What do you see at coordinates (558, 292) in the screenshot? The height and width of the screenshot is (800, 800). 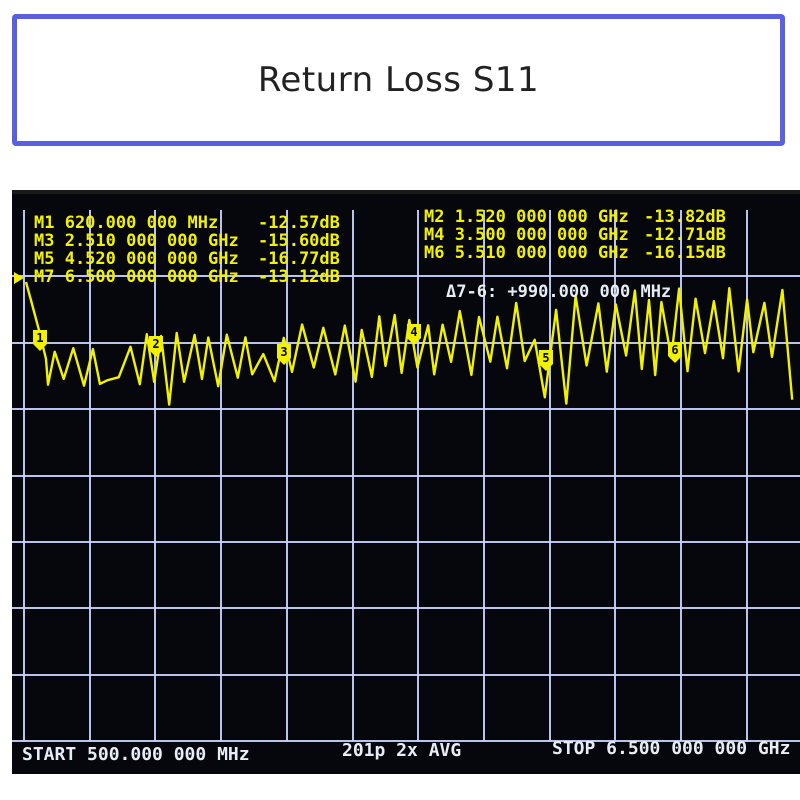 I see `delta-readout: Δ7-6: +990.000 000 MHz` at bounding box center [558, 292].